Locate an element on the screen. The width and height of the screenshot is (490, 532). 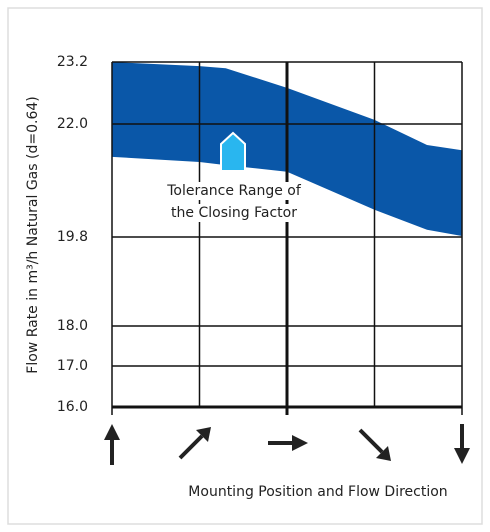
y-tick-label: 16.0 is located at coordinates (72, 407).